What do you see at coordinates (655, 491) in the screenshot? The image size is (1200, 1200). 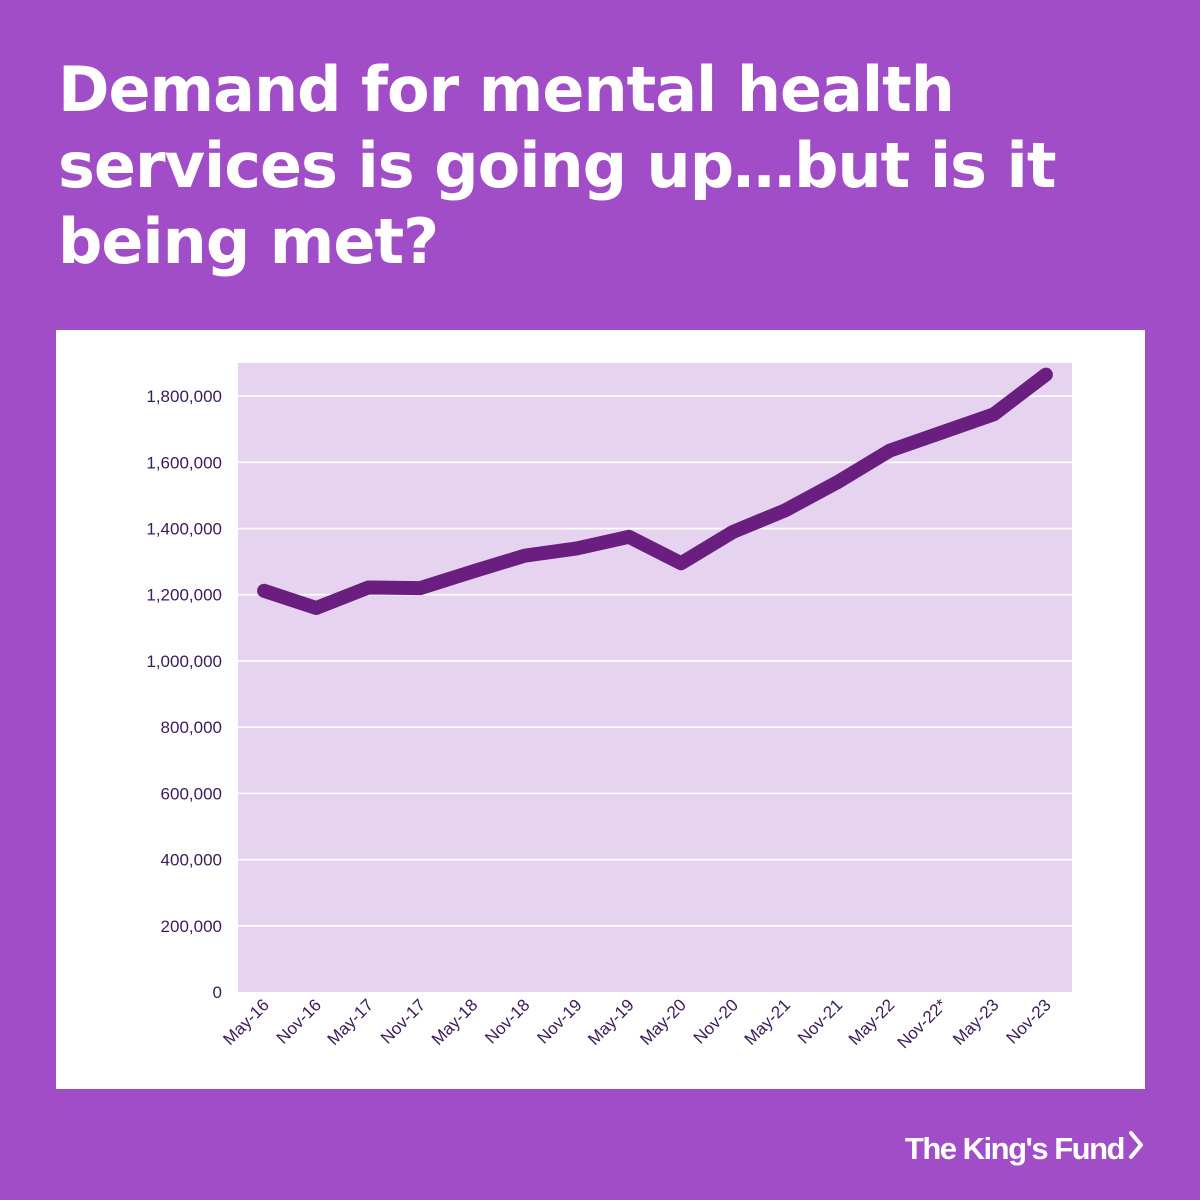 I see `series-line` at bounding box center [655, 491].